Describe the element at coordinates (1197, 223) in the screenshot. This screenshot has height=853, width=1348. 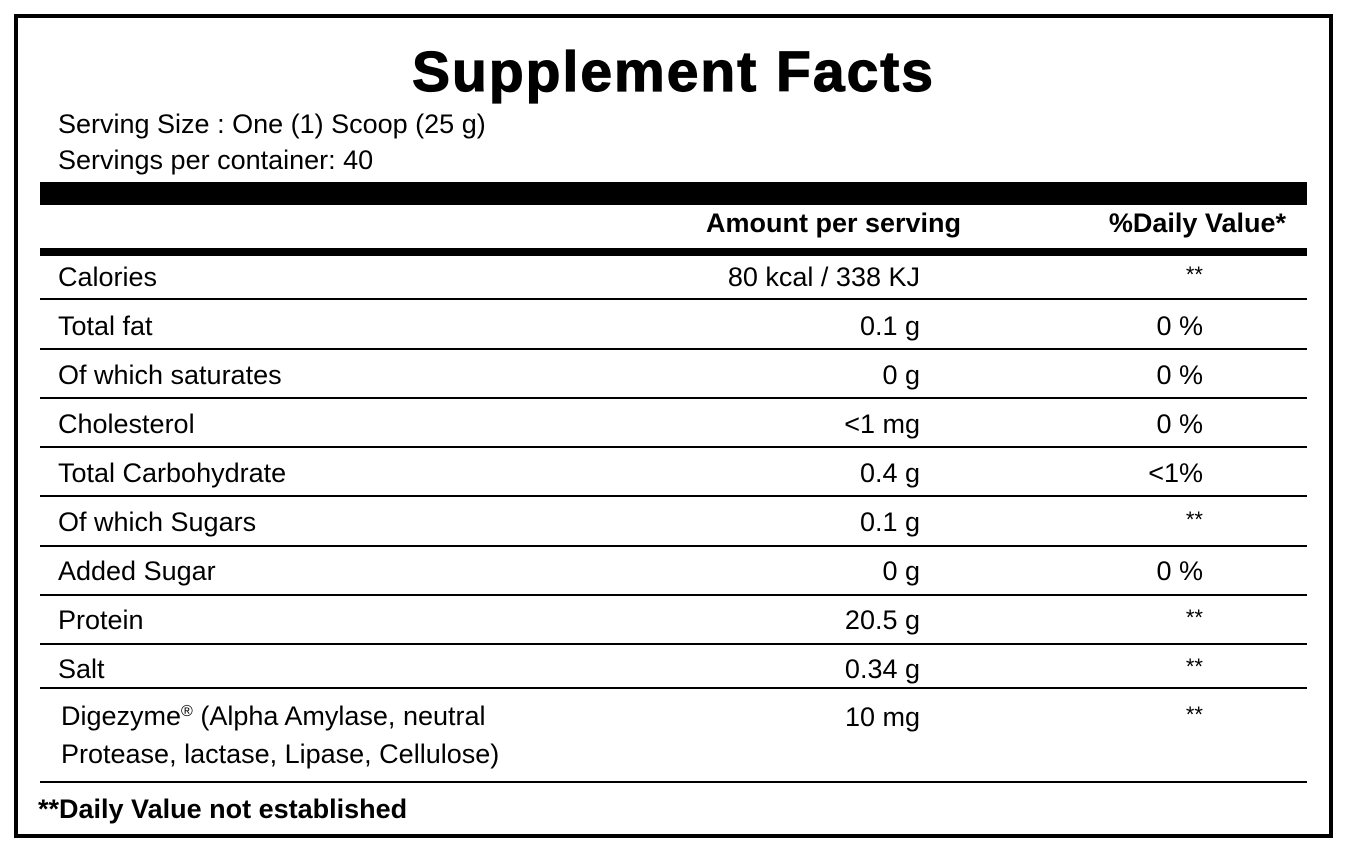
I see `column-header-daily-value: %Daily Value*` at that location.